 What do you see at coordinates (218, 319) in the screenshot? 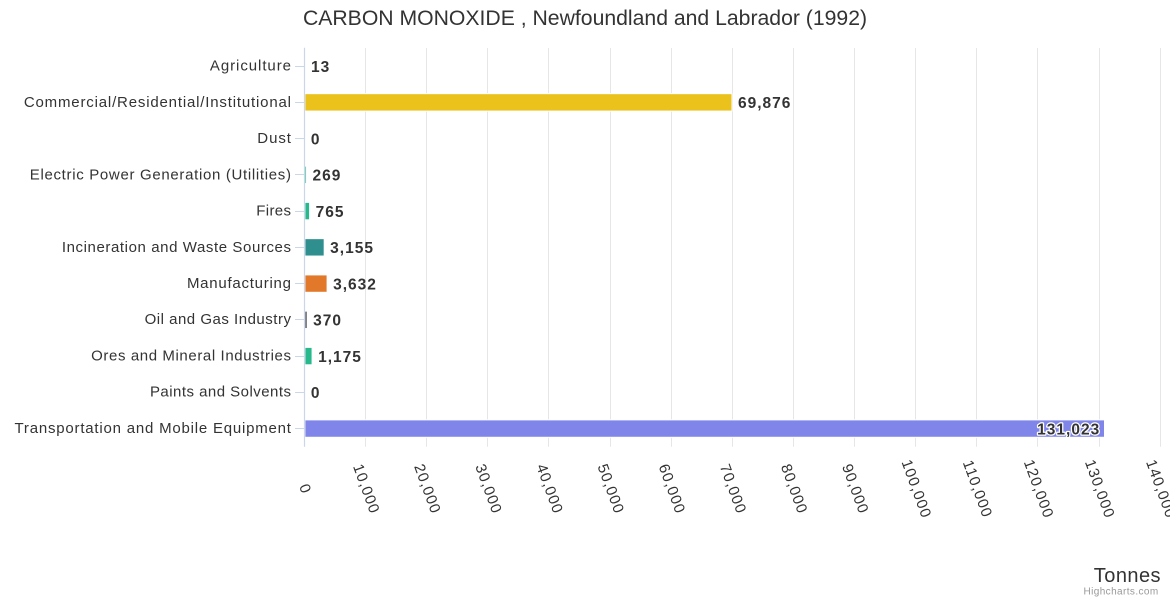
I see `svg-text: Oil and Gas Industry` at bounding box center [218, 319].